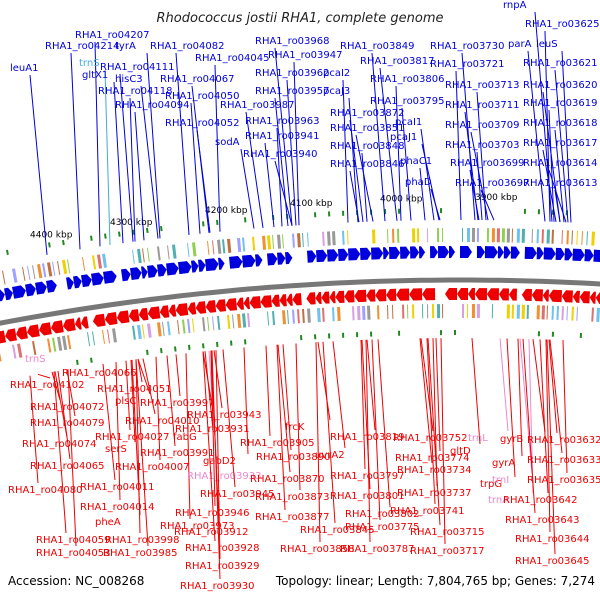  Describe the element at coordinates (222, 566) in the screenshot. I see `reverse-gene-label: RHA1_ro03929` at that location.